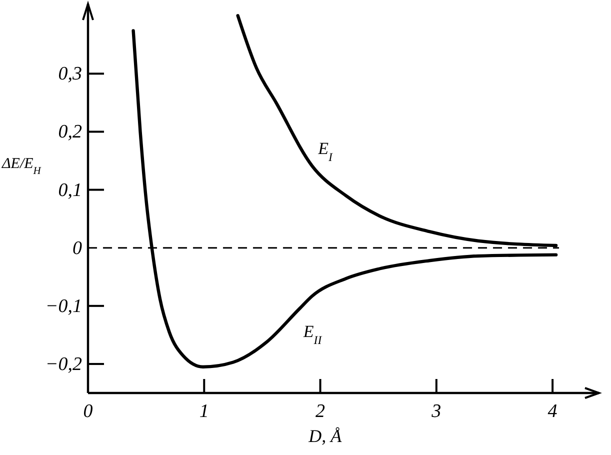 The height and width of the screenshot is (455, 611). I want to click on series-label: E$_{I}$, so click(325, 151).